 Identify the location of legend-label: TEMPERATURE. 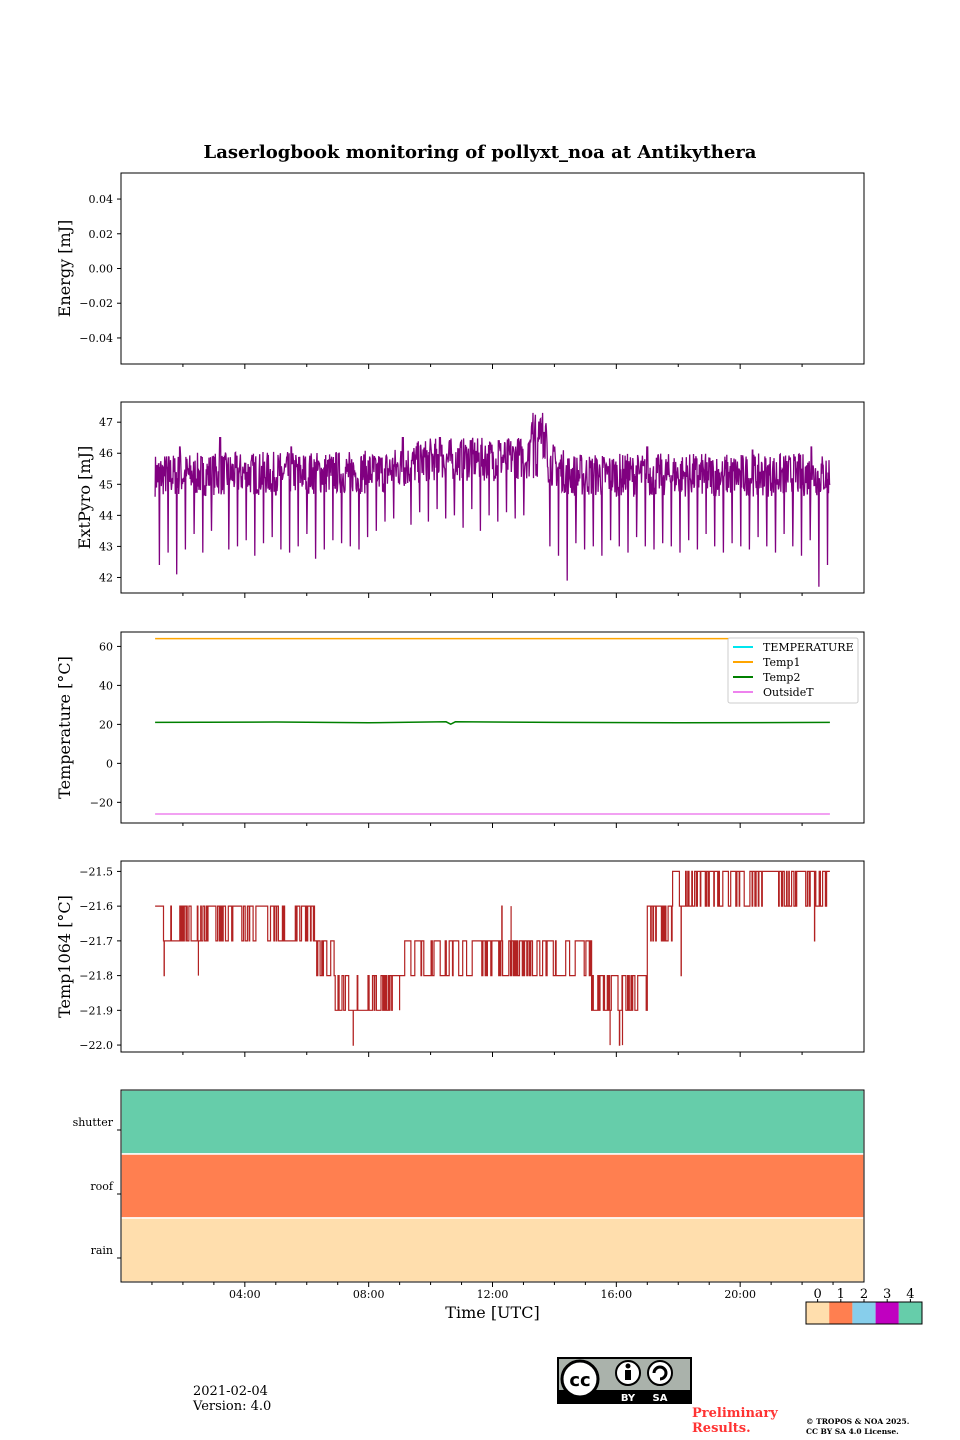
(808, 647).